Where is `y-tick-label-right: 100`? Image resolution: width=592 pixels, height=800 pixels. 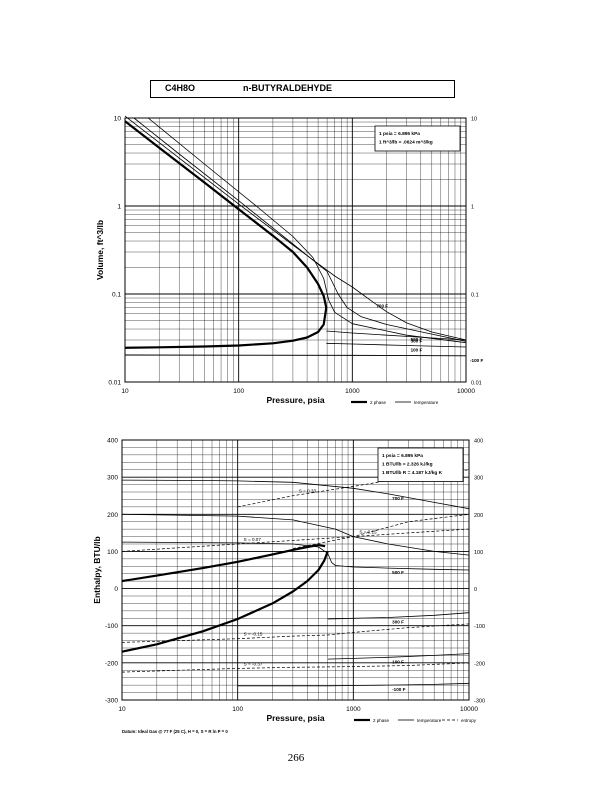
y-tick-label-right: 100 is located at coordinates (478, 553).